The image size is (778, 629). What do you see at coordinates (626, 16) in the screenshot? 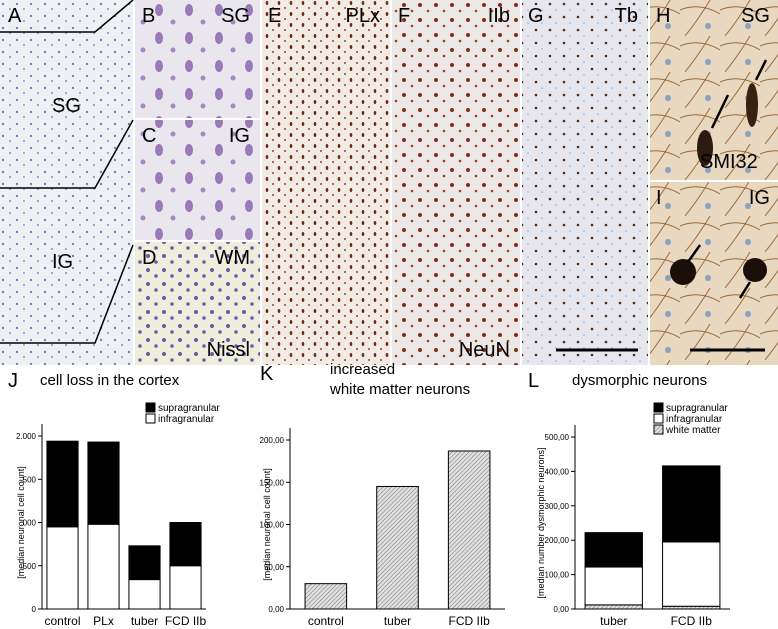
I see `panel-label: Tb` at bounding box center [626, 16].